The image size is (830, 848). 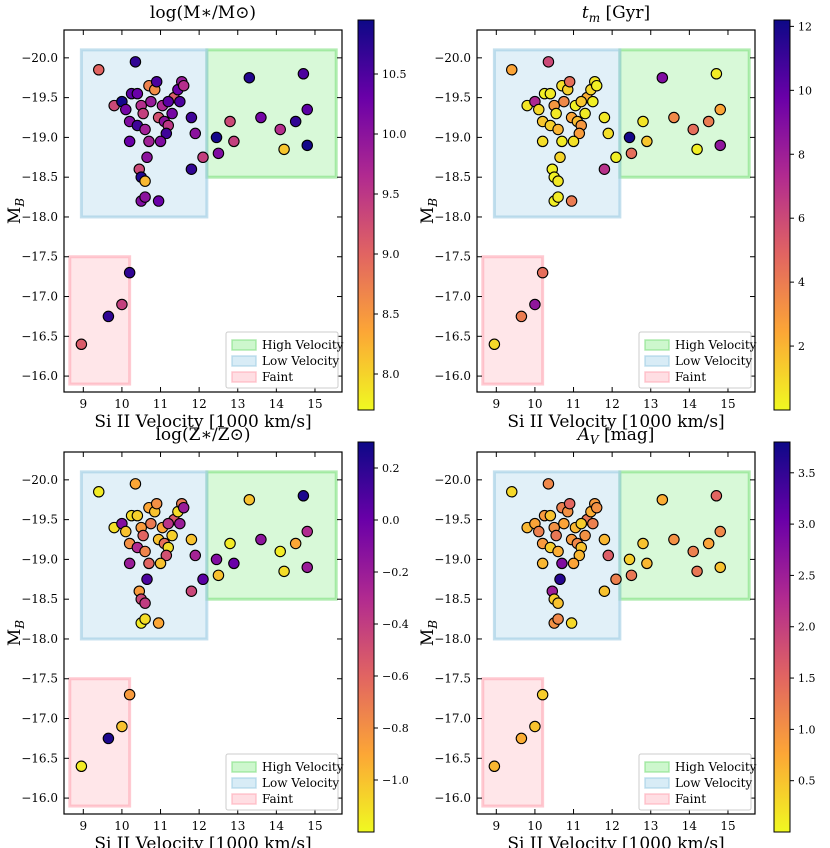 I want to click on y-tick-label: −19.5, so click(x=452, y=520).